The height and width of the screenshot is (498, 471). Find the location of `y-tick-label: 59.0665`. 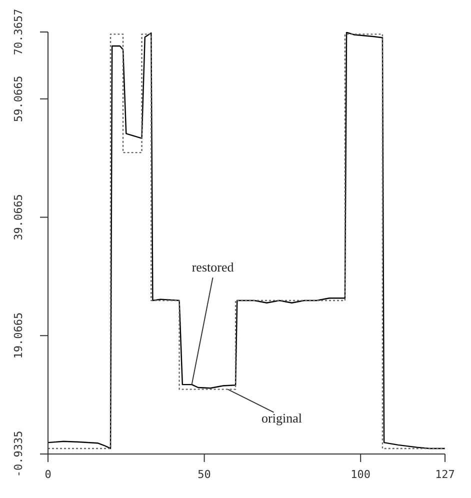

y-tick-label: 59.0665 is located at coordinates (18, 99).